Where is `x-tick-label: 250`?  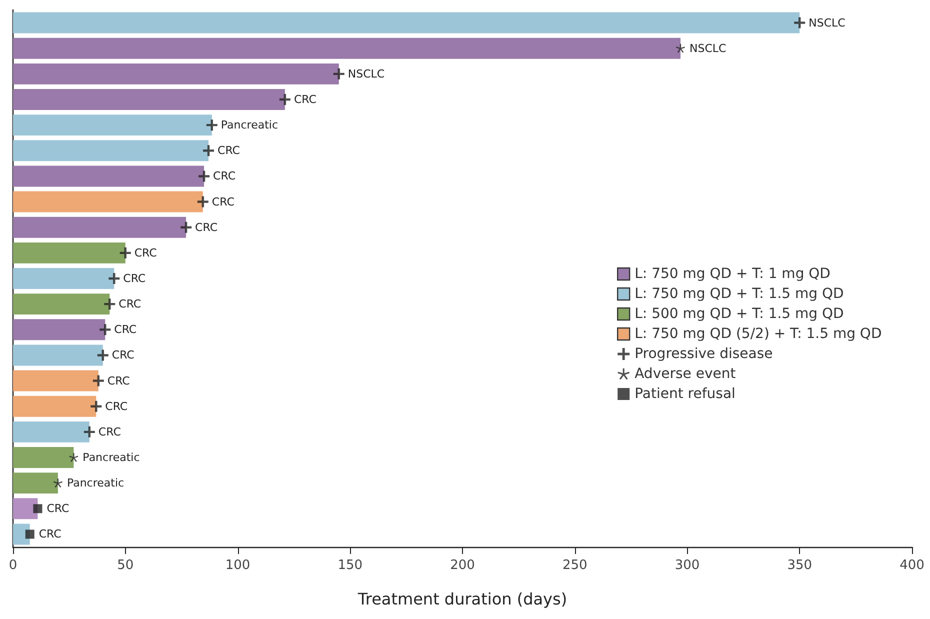
x-tick-label: 250 is located at coordinates (575, 565).